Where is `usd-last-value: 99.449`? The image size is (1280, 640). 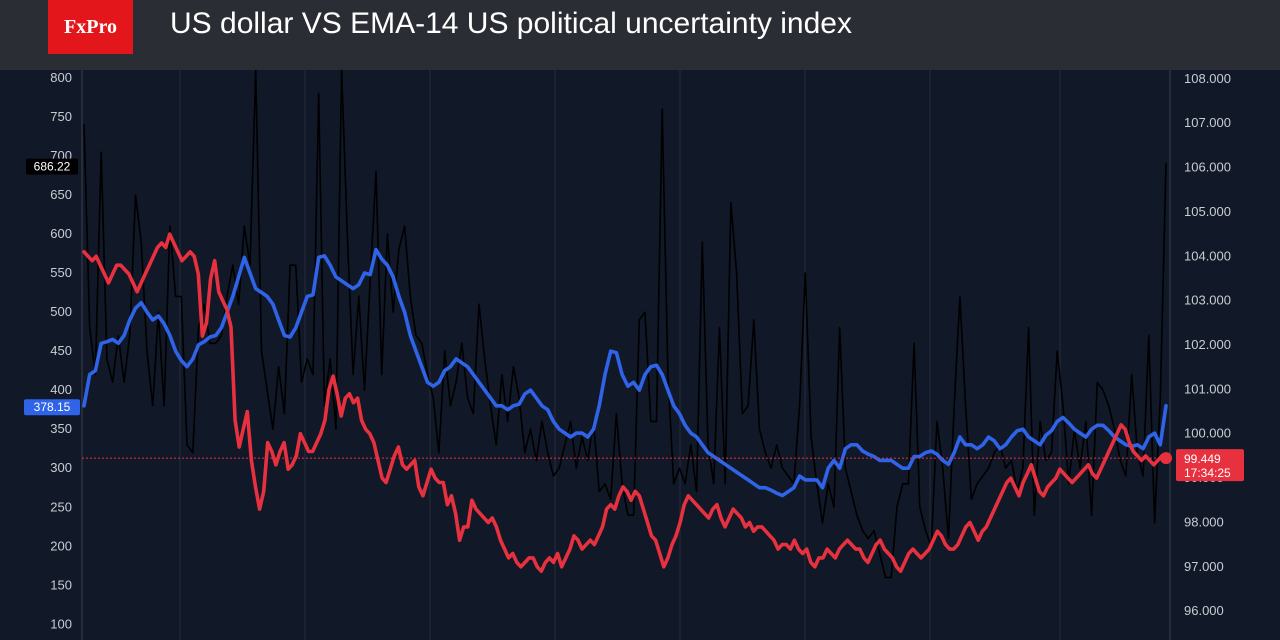 usd-last-value: 99.449 is located at coordinates (1202, 459).